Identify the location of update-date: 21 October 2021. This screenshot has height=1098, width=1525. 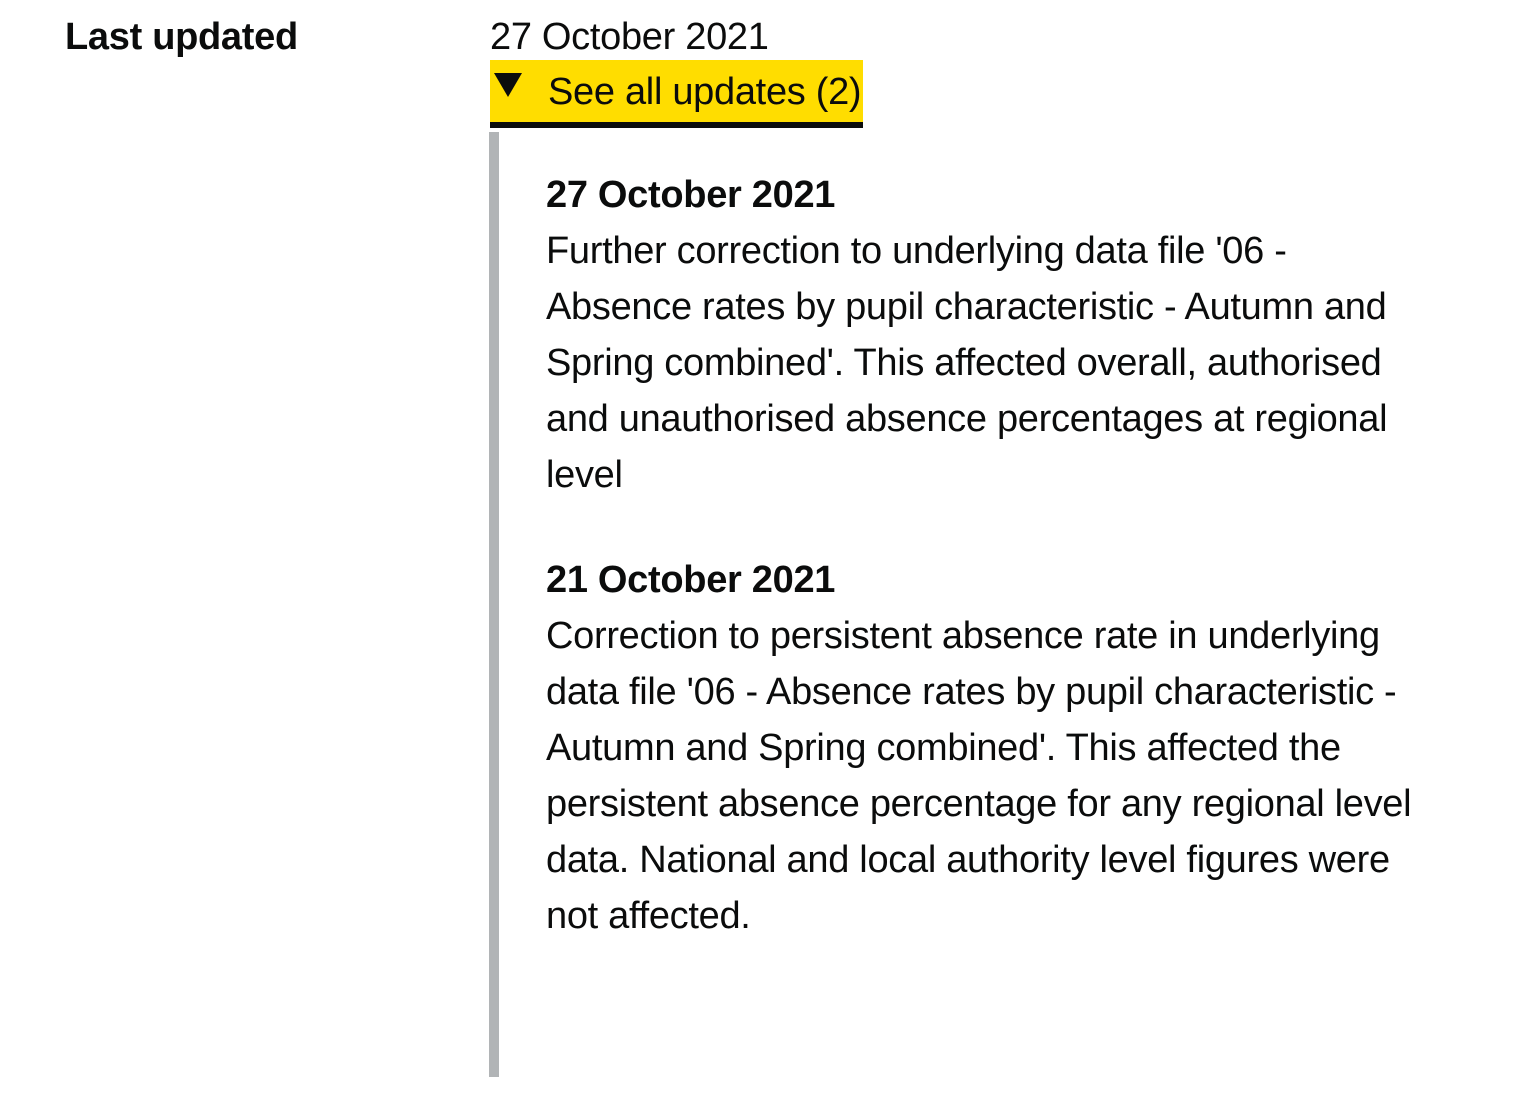
(691, 580).